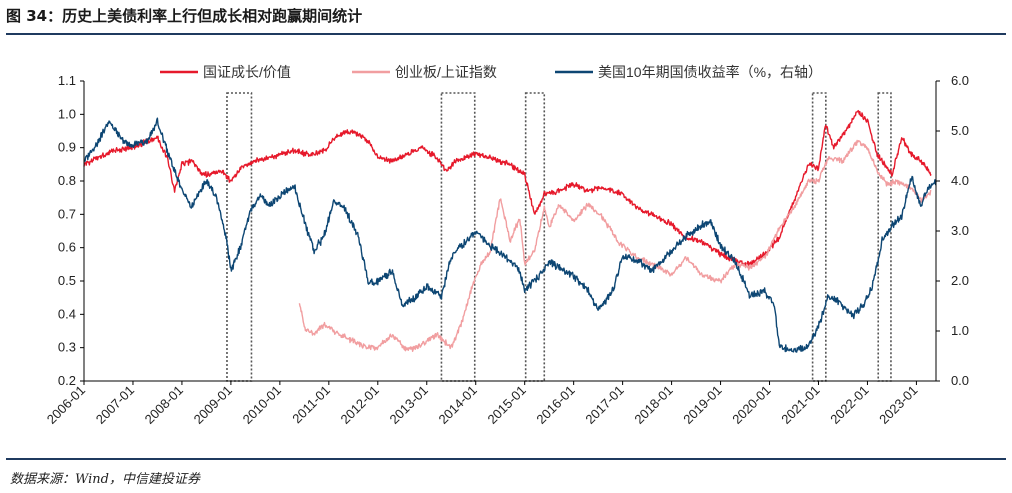 This screenshot has height=493, width=1012. Describe the element at coordinates (67, 280) in the screenshot. I see `y-left-tick-label: 0.5` at that location.